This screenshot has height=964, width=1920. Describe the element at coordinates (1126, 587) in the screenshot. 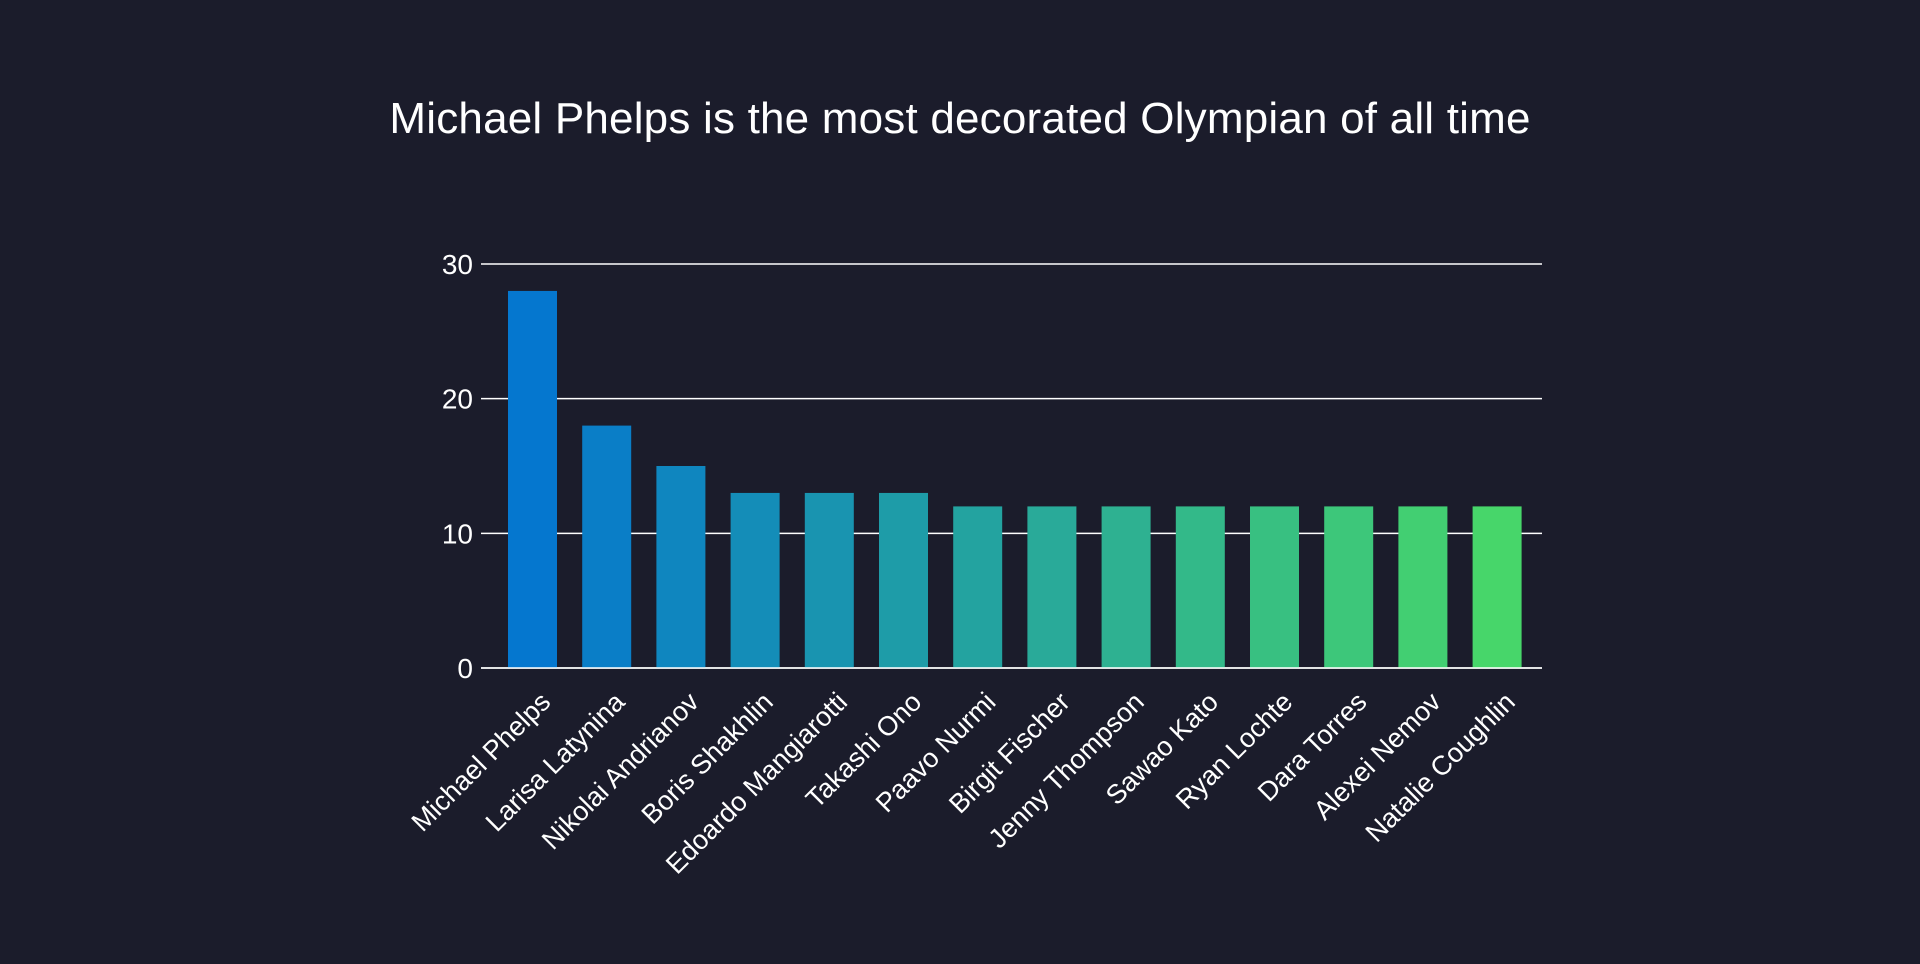

I see `bar-jenny-thompson` at that location.